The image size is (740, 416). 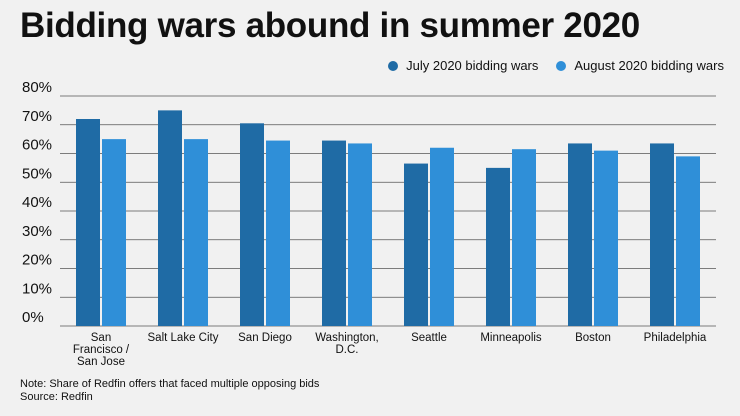 I want to click on x-tick-label-line: D.C., so click(x=347, y=350).